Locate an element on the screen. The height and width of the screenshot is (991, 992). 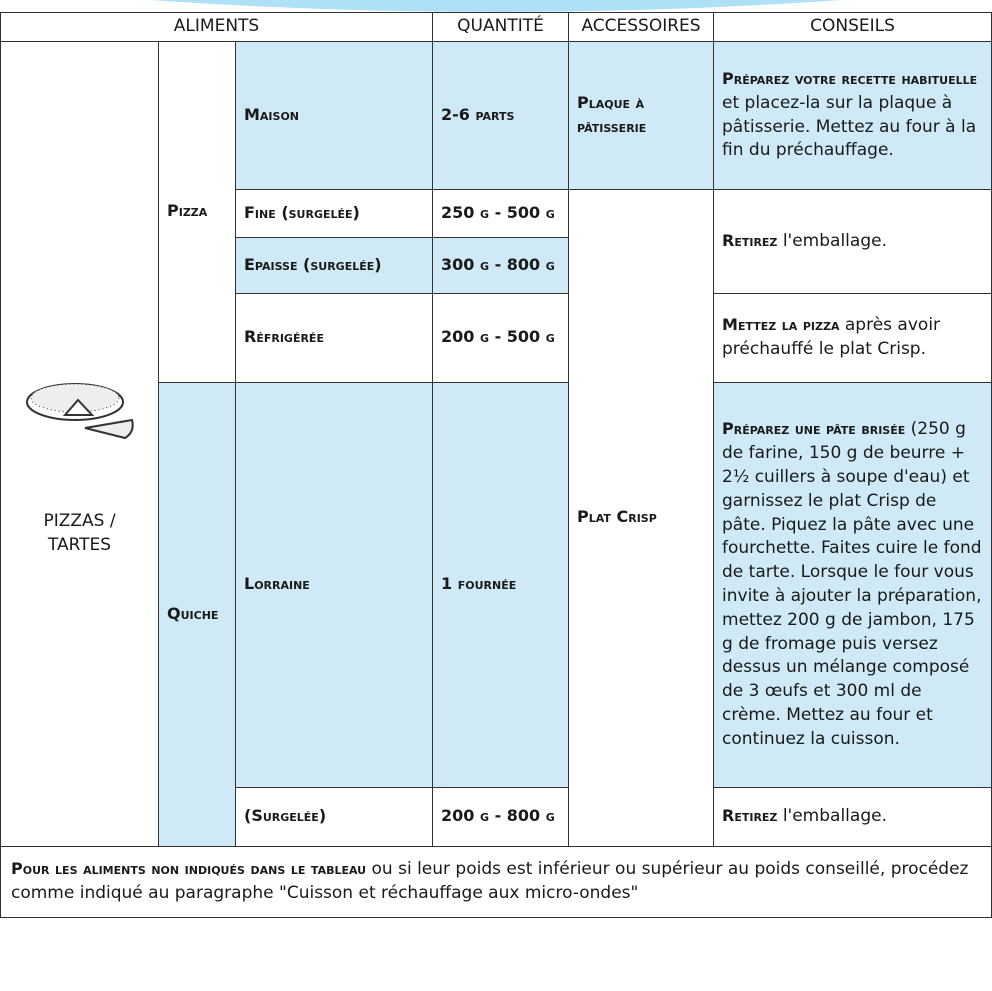
food-cell: Lorraine is located at coordinates (334, 585).